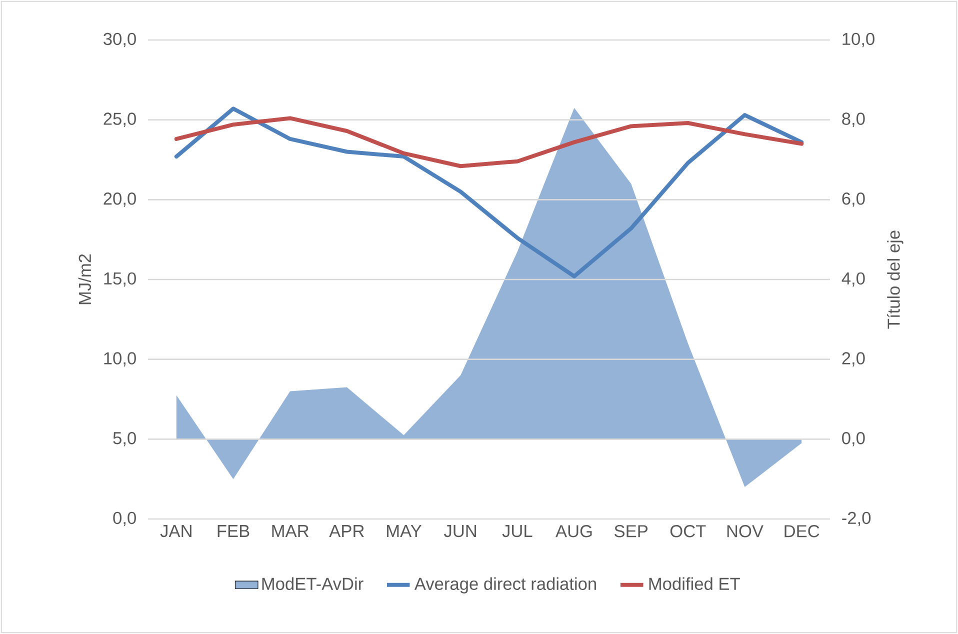  I want to click on x-tick-label: MAR, so click(290, 531).